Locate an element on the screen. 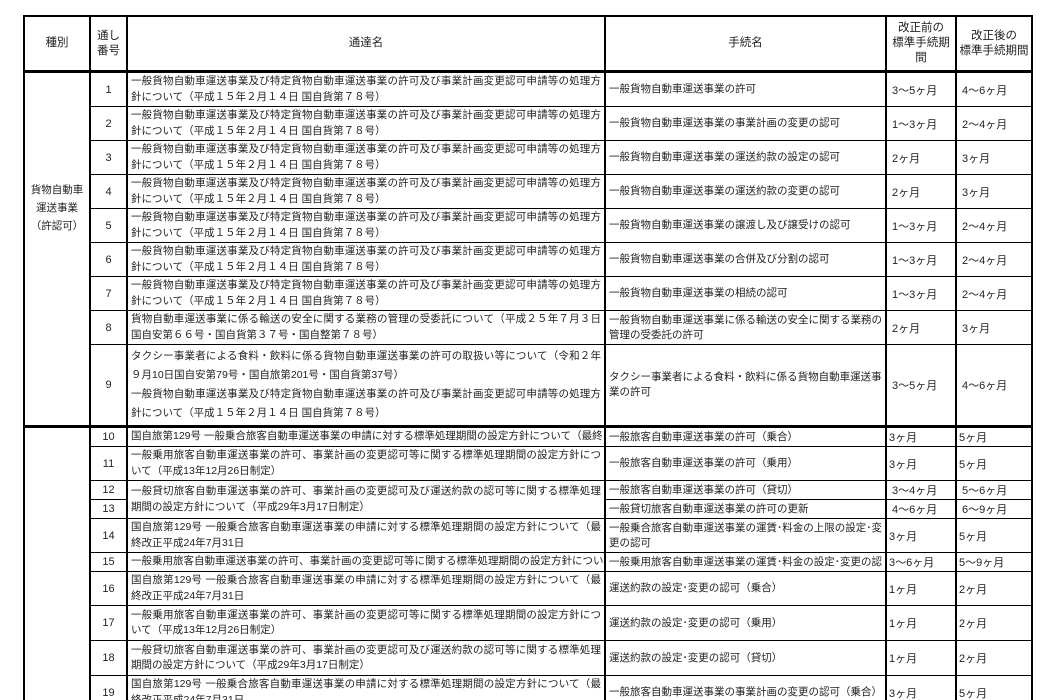 The image size is (1055, 700). period-before-cell: 3～4ヶ月 is located at coordinates (921, 490).